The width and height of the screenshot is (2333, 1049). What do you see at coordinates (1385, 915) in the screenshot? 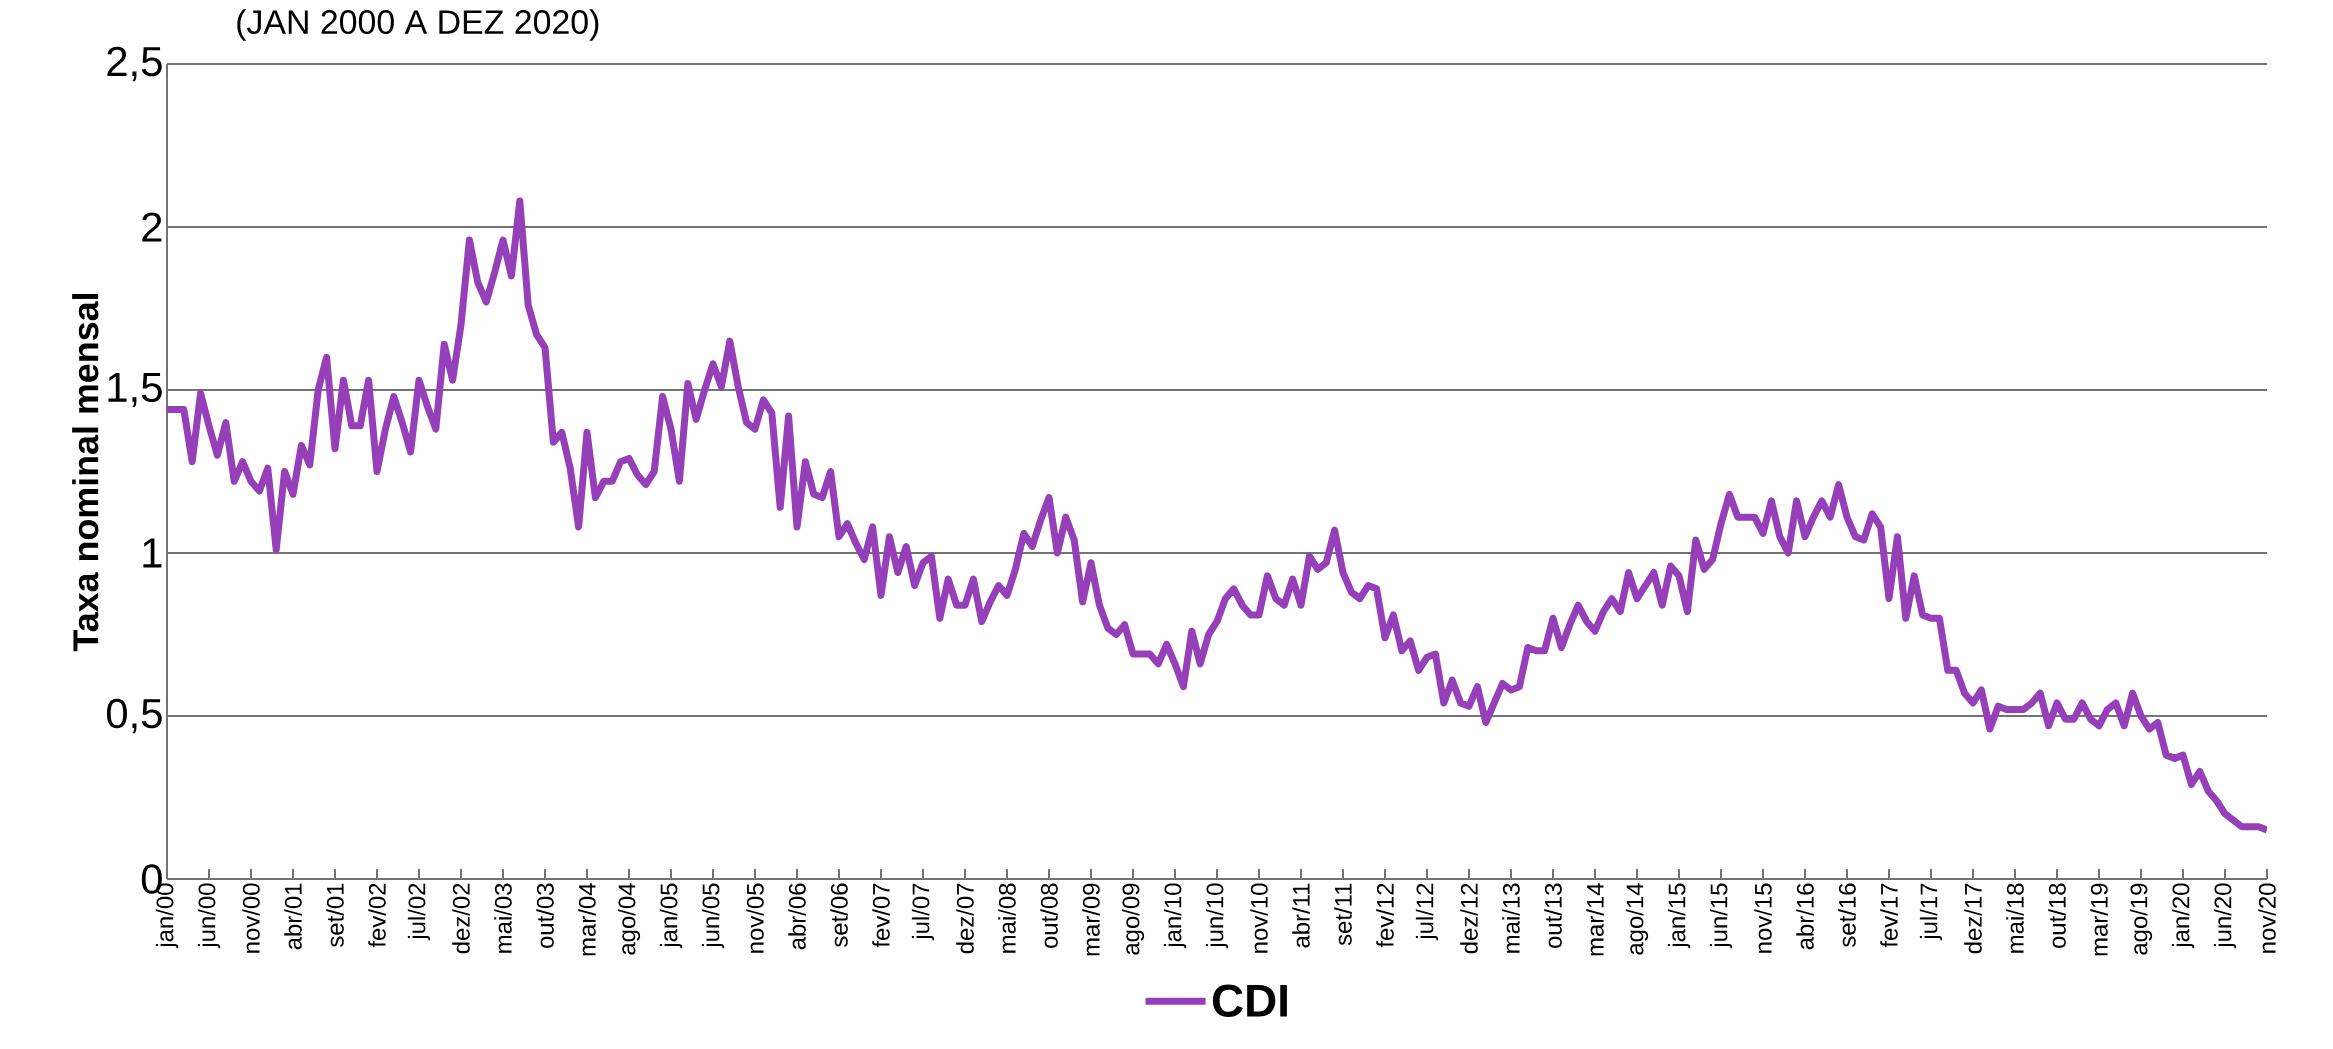
I see `x-tick-label: fev/12` at bounding box center [1385, 915].